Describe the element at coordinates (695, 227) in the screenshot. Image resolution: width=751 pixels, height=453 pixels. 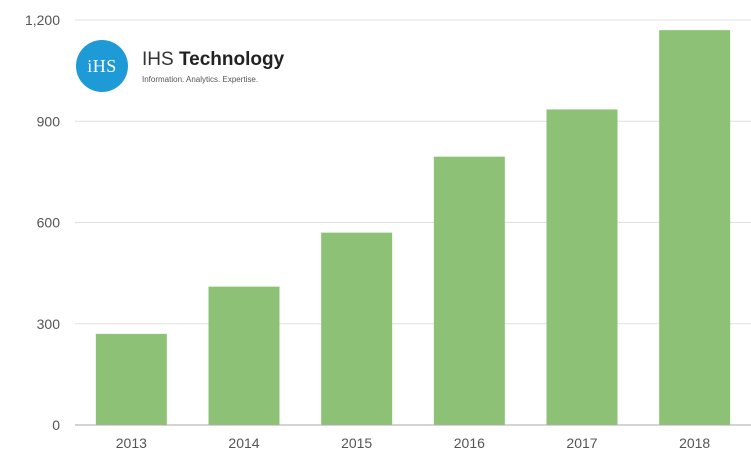
I see `bar-2018` at that location.